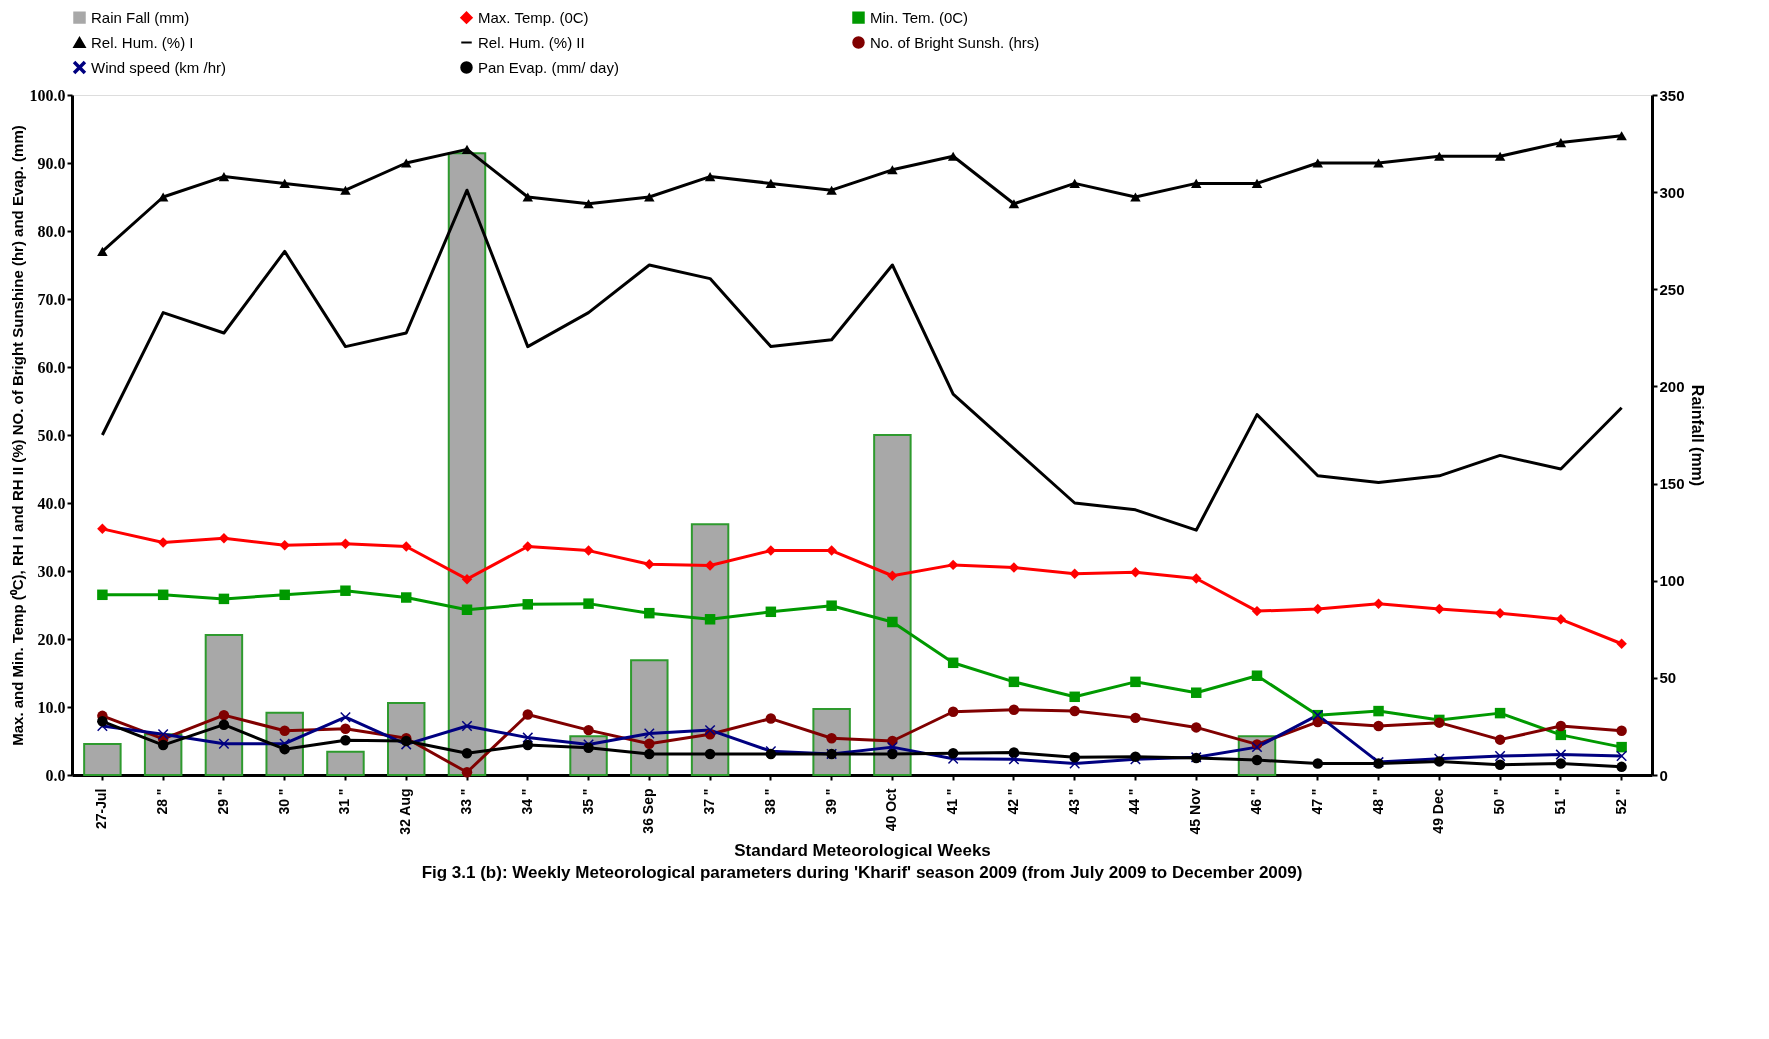 This screenshot has width=1769, height=1039. I want to click on y-tick-label: 80.0, so click(51, 231).